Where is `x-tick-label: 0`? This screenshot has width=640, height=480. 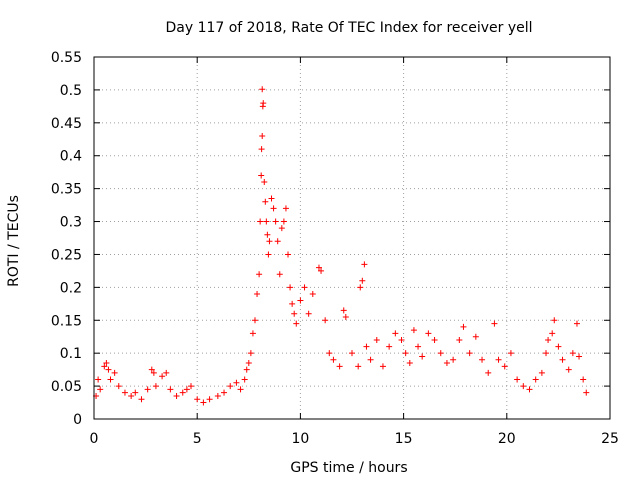
x-tick-label: 0 is located at coordinates (94, 439).